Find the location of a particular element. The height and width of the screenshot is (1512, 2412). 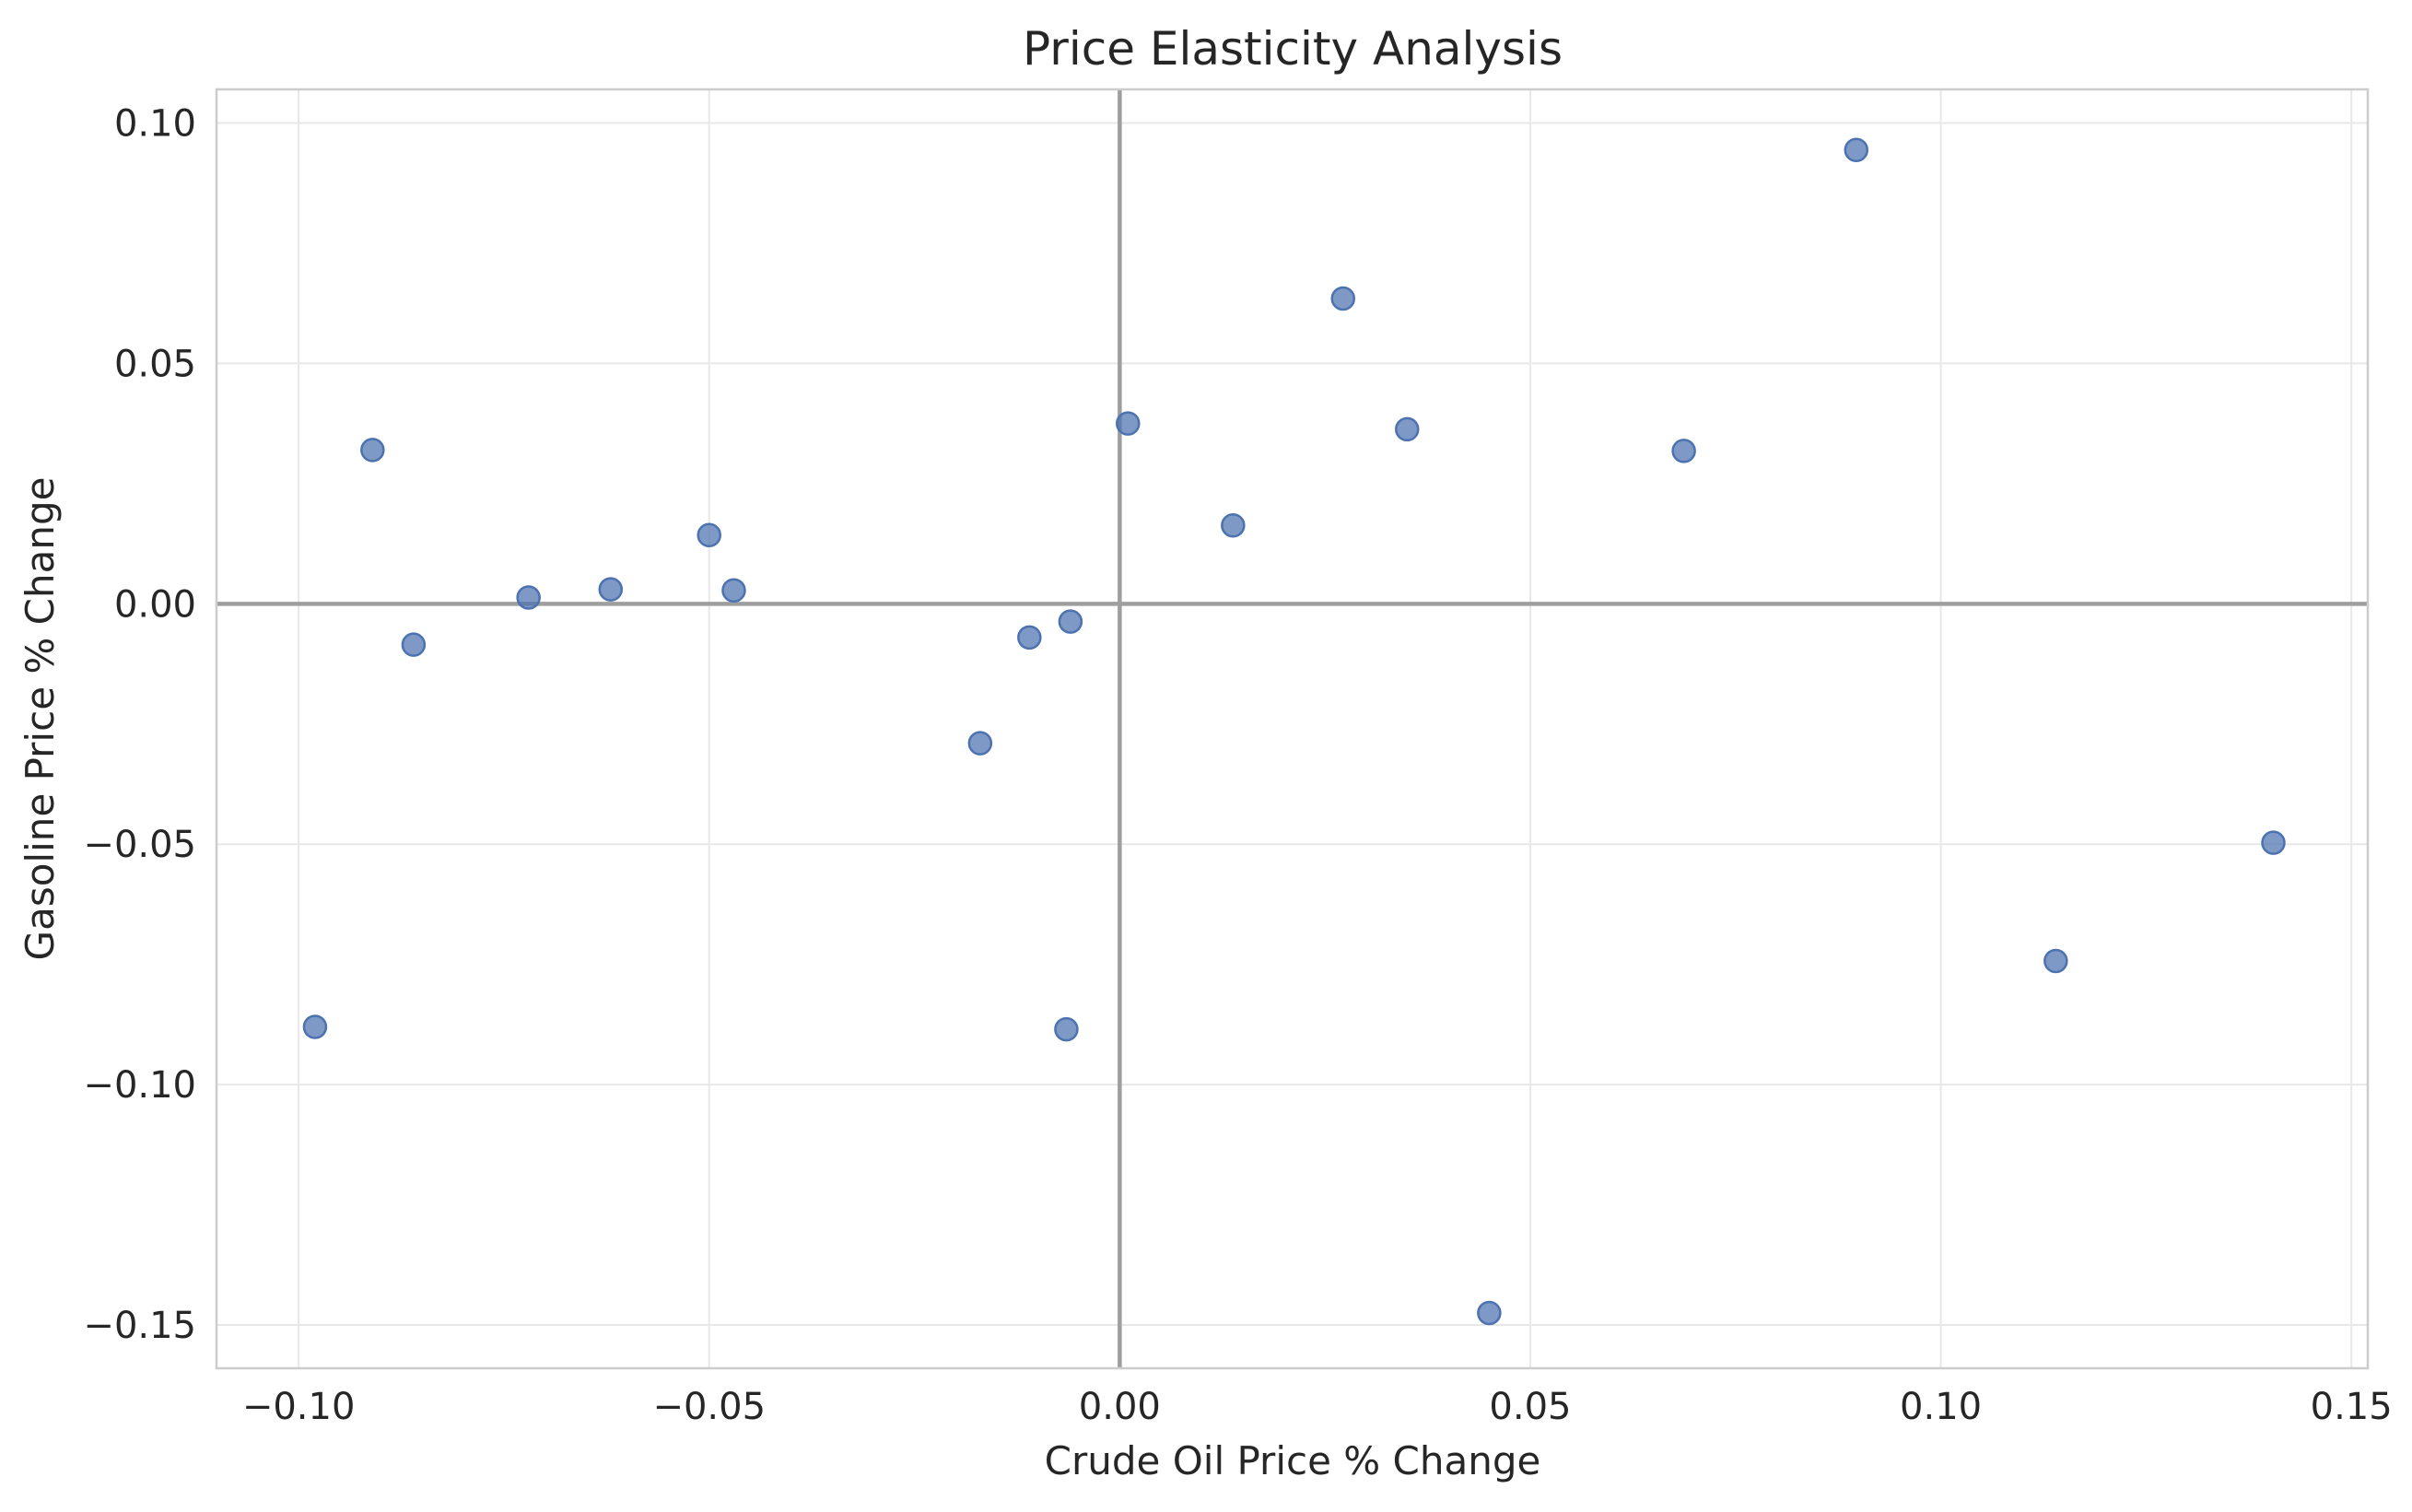

y-tick-label: 0.10 is located at coordinates (155, 124).